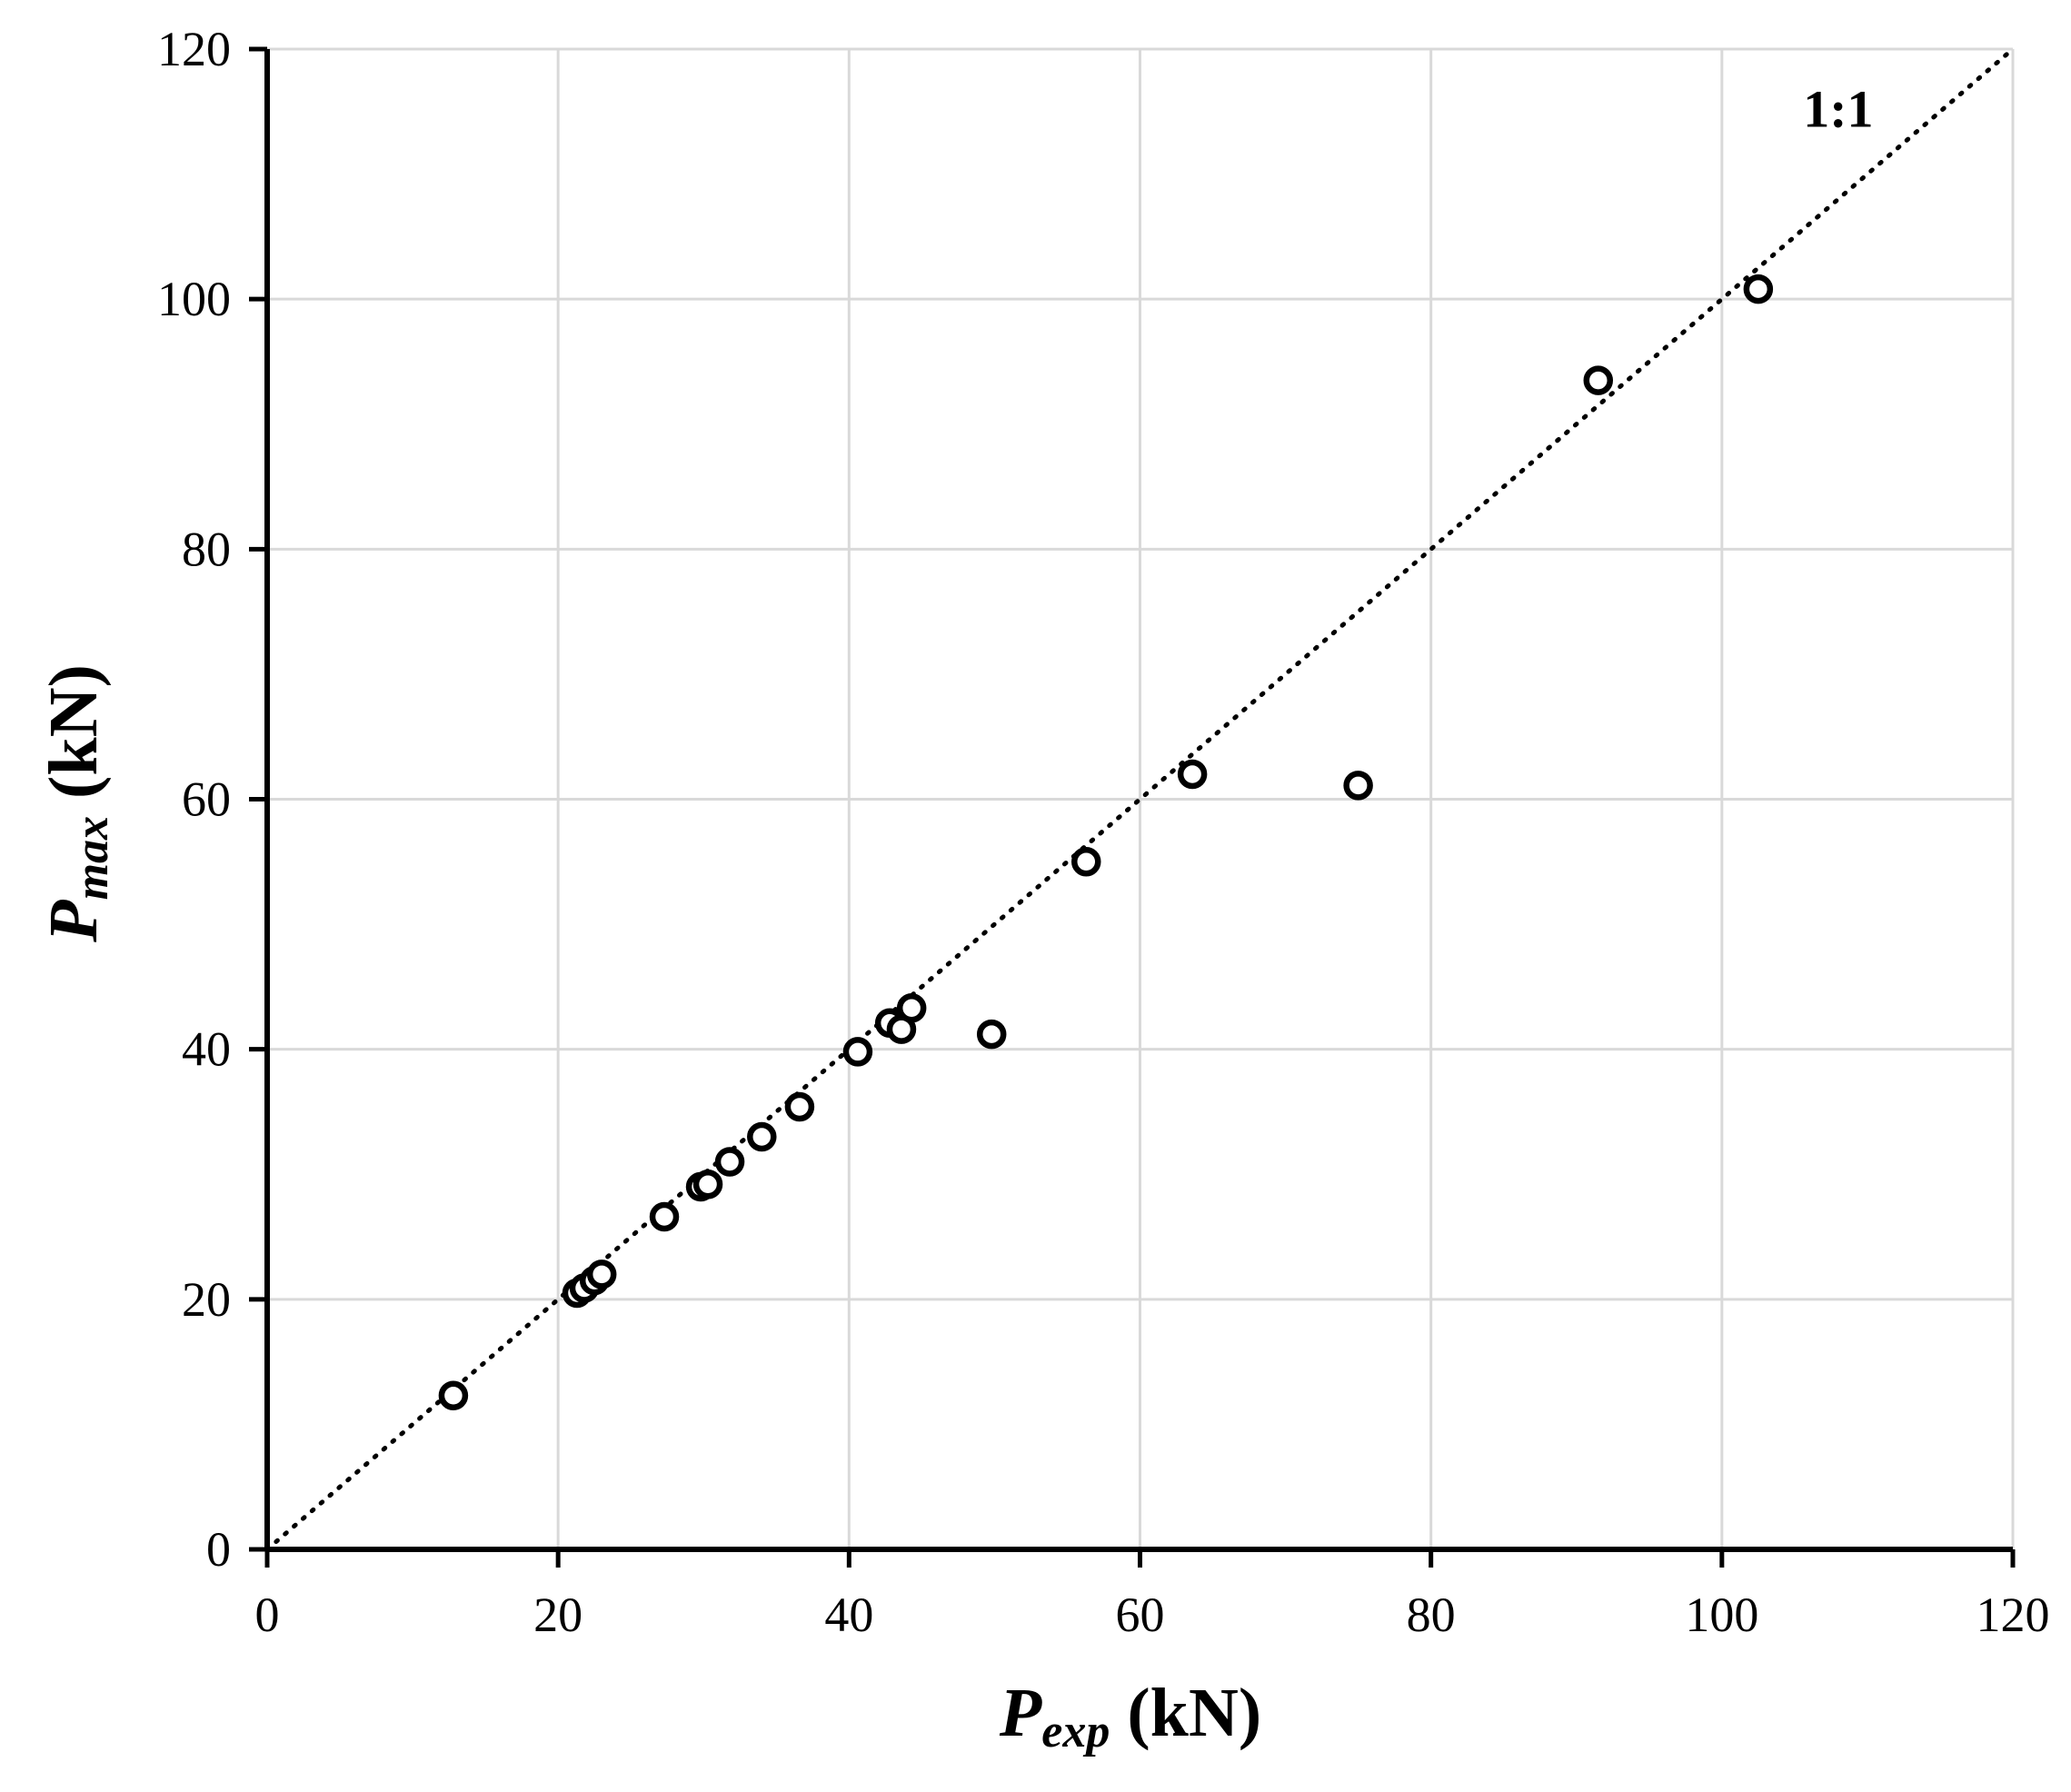  What do you see at coordinates (206, 549) in the screenshot?
I see `y-tick-label: 80` at bounding box center [206, 549].